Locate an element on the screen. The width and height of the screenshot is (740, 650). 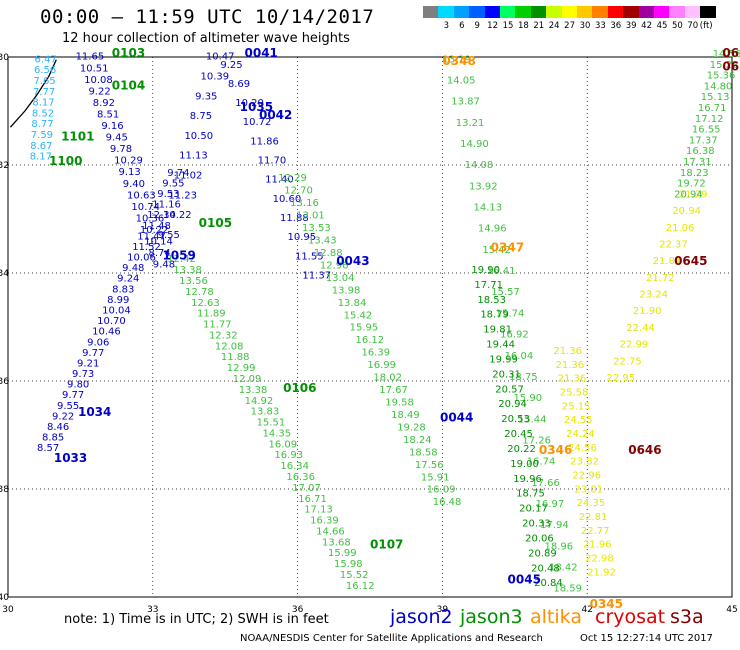
wave-height-label: 12.34 is located at coordinates (161, 215).